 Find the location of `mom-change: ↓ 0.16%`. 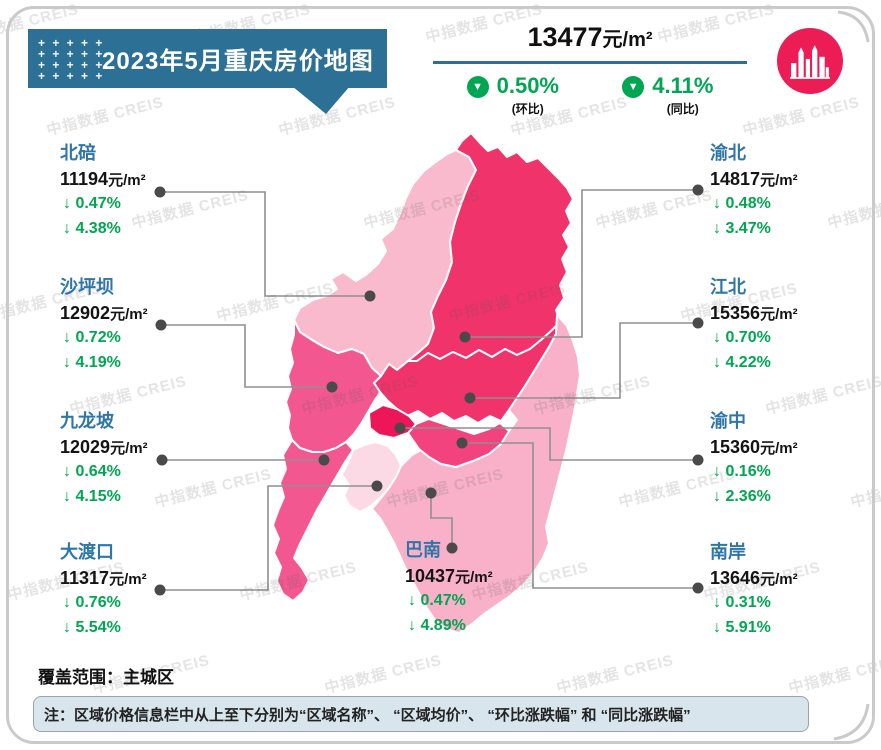

mom-change: ↓ 0.16% is located at coordinates (742, 471).